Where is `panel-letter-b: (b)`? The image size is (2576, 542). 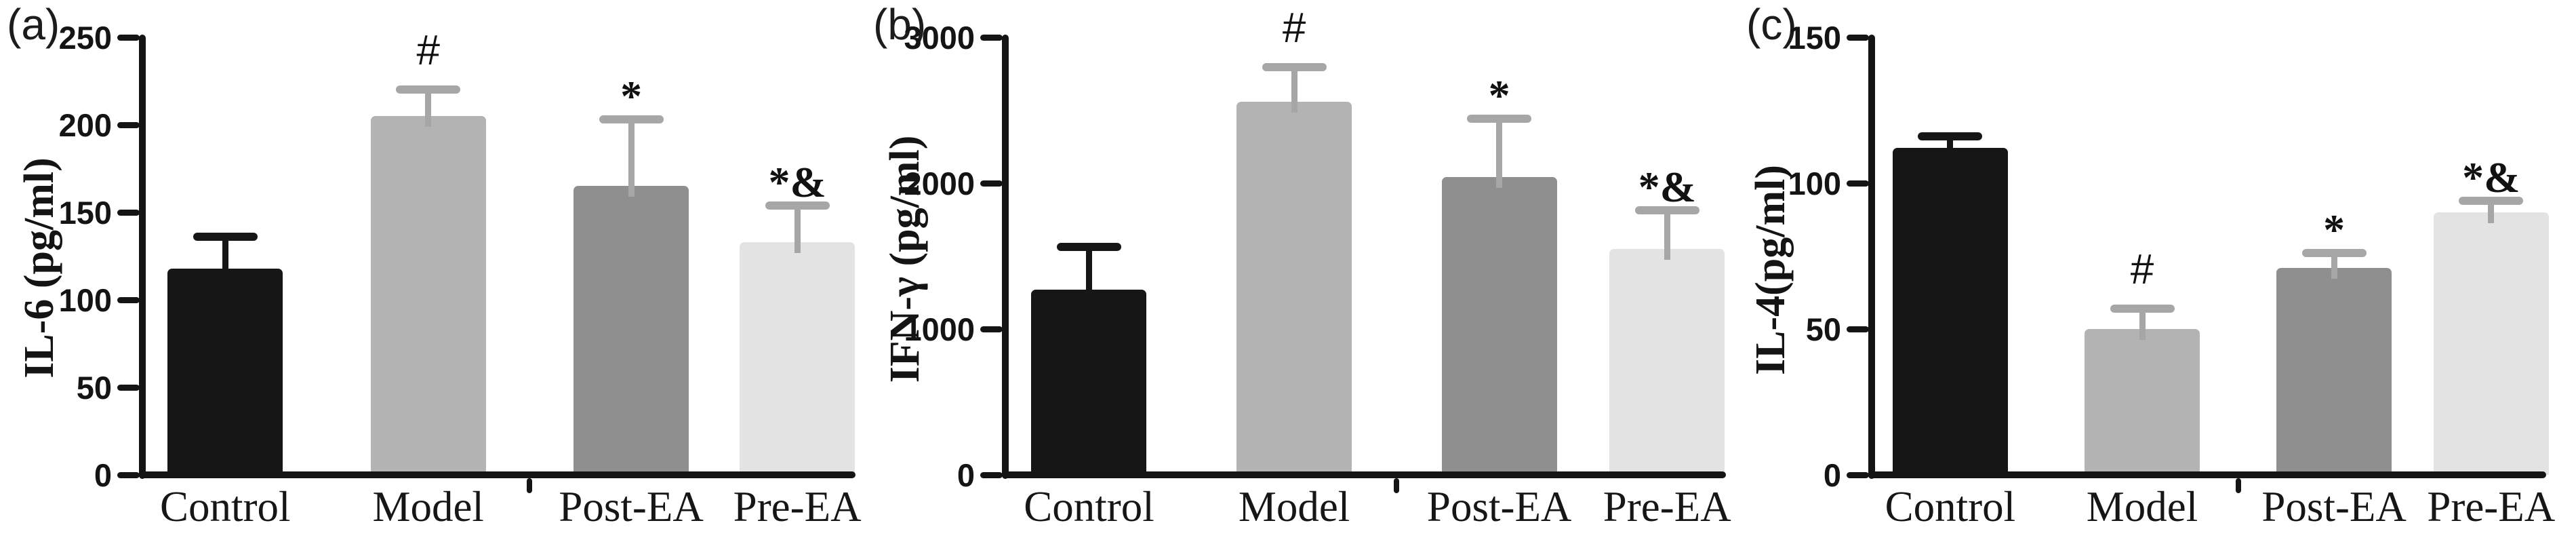
panel-letter-b: (b) is located at coordinates (900, 24).